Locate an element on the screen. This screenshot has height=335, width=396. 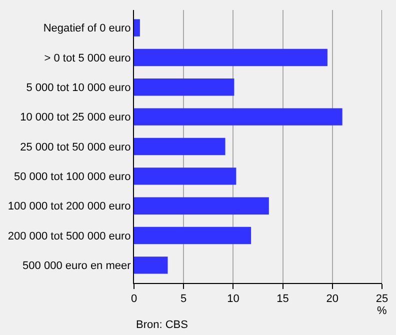
x-tick-label: 0 is located at coordinates (134, 299).